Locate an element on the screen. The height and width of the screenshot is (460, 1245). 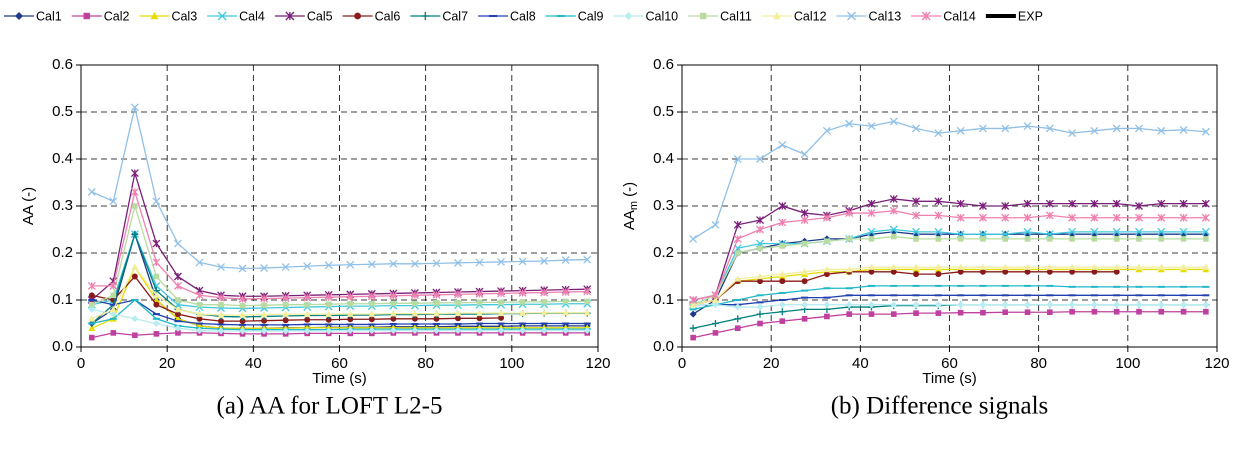
caption: (a) AA for LOFT L2-5 is located at coordinates (330, 406).